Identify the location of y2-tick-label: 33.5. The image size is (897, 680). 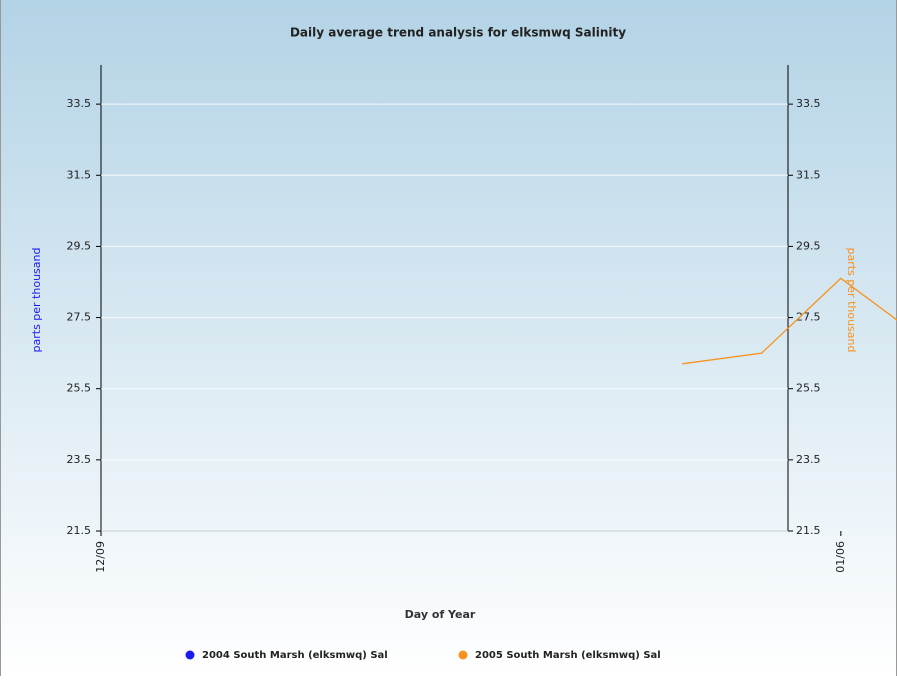
(808, 103).